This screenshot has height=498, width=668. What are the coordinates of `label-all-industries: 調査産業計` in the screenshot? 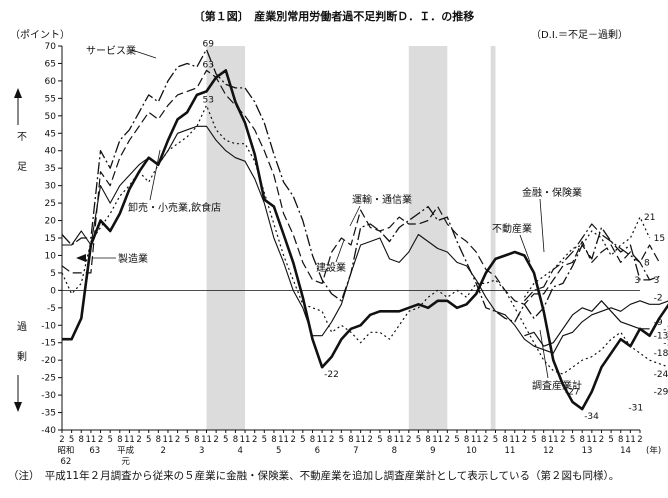 It's located at (557, 385).